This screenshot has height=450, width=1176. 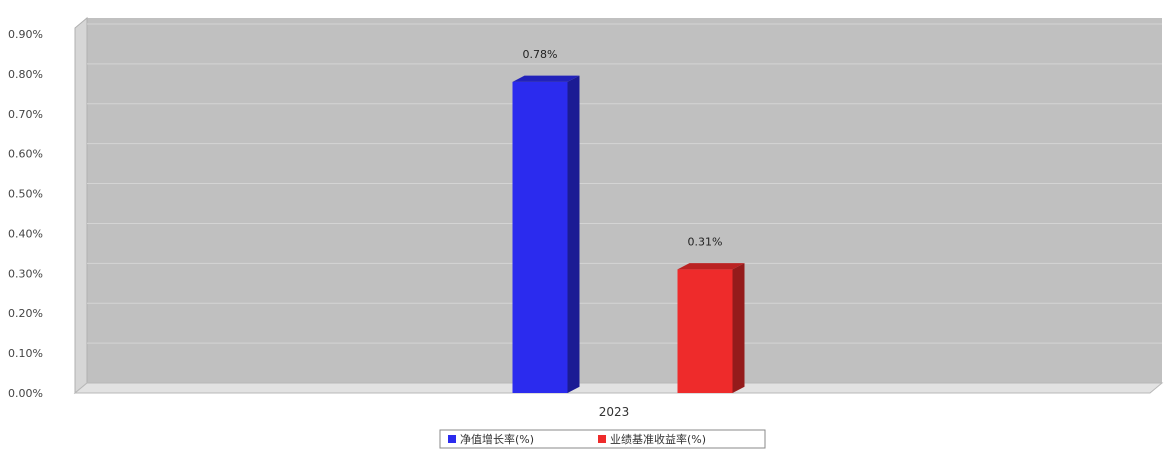 What do you see at coordinates (497, 439) in the screenshot?
I see `legend-label: 净值增长率(%)` at bounding box center [497, 439].